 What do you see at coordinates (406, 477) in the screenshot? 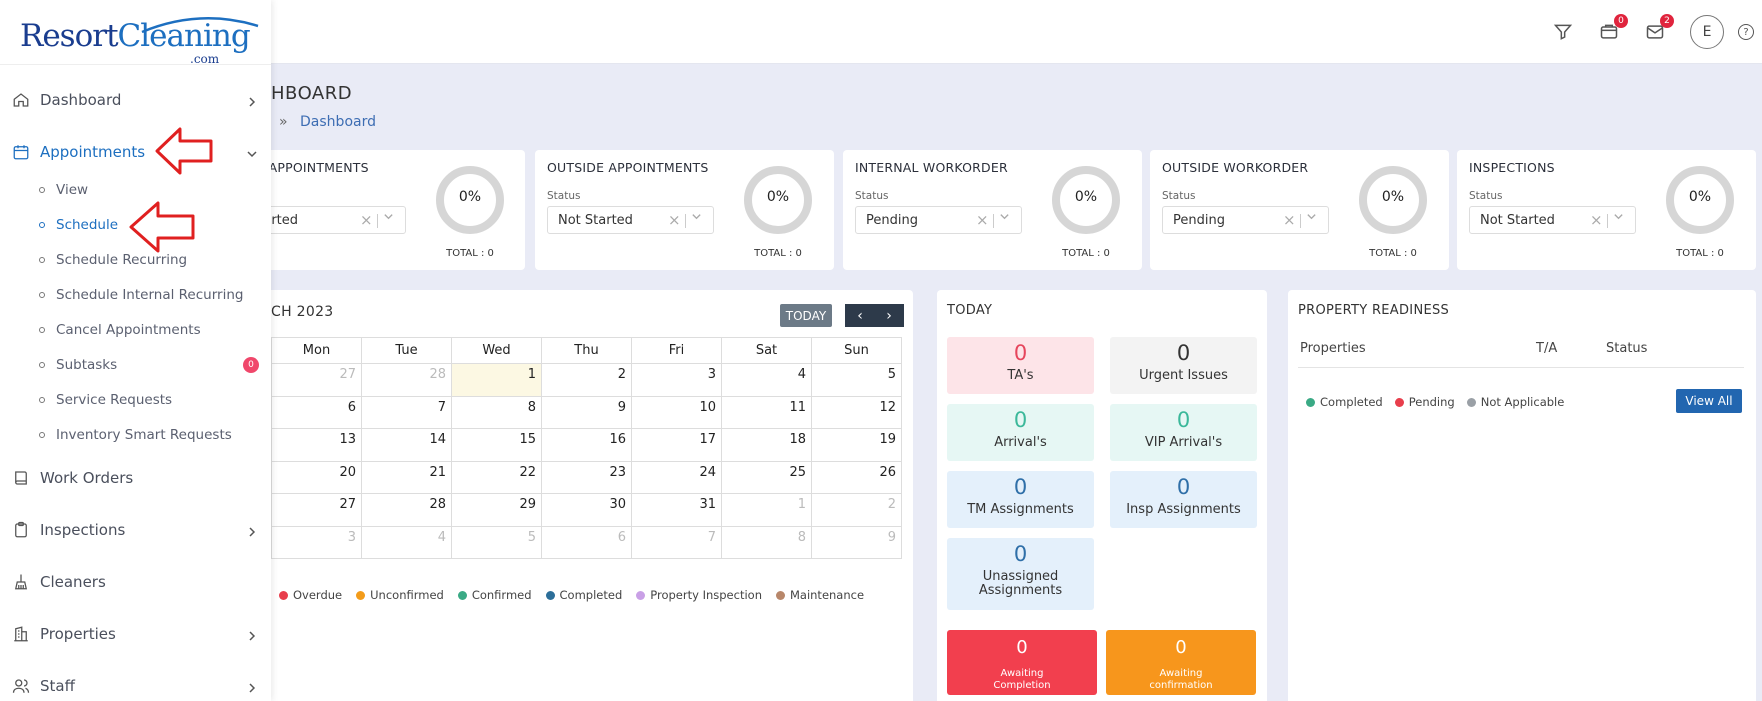
I see `calendar-day-cell: 21` at bounding box center [406, 477].